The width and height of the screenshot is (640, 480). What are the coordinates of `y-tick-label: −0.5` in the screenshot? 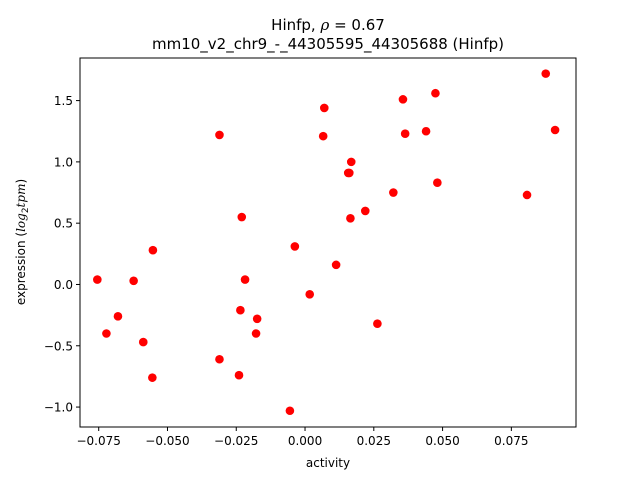 It's located at (58, 346).